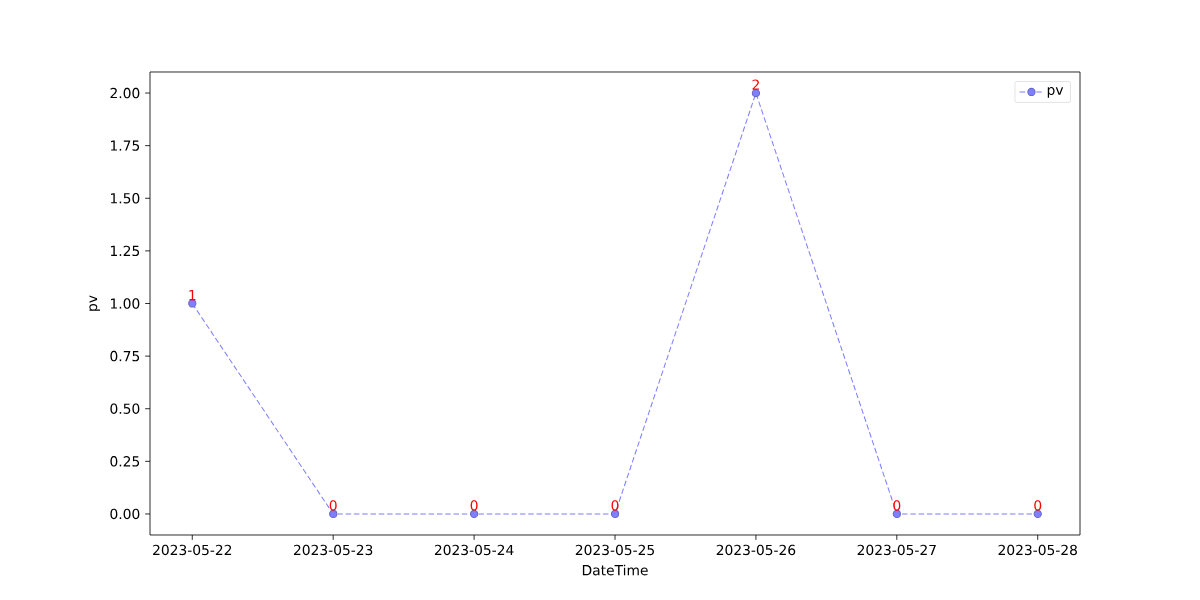  Describe the element at coordinates (125, 145) in the screenshot. I see `y-tick-label: 1.75` at that location.